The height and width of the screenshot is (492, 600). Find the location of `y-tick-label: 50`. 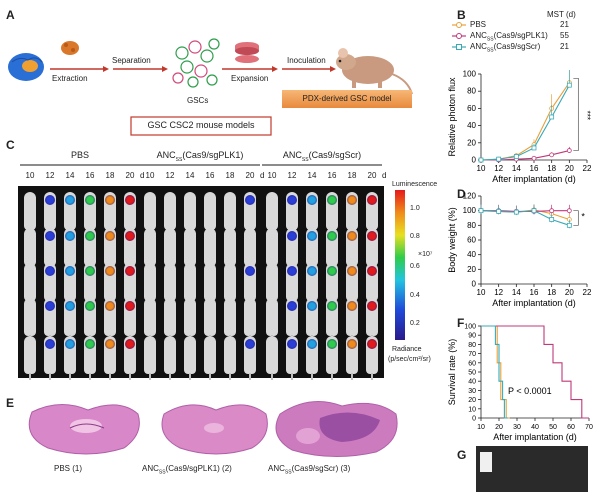

y-tick-label: 50 is located at coordinates (472, 373).